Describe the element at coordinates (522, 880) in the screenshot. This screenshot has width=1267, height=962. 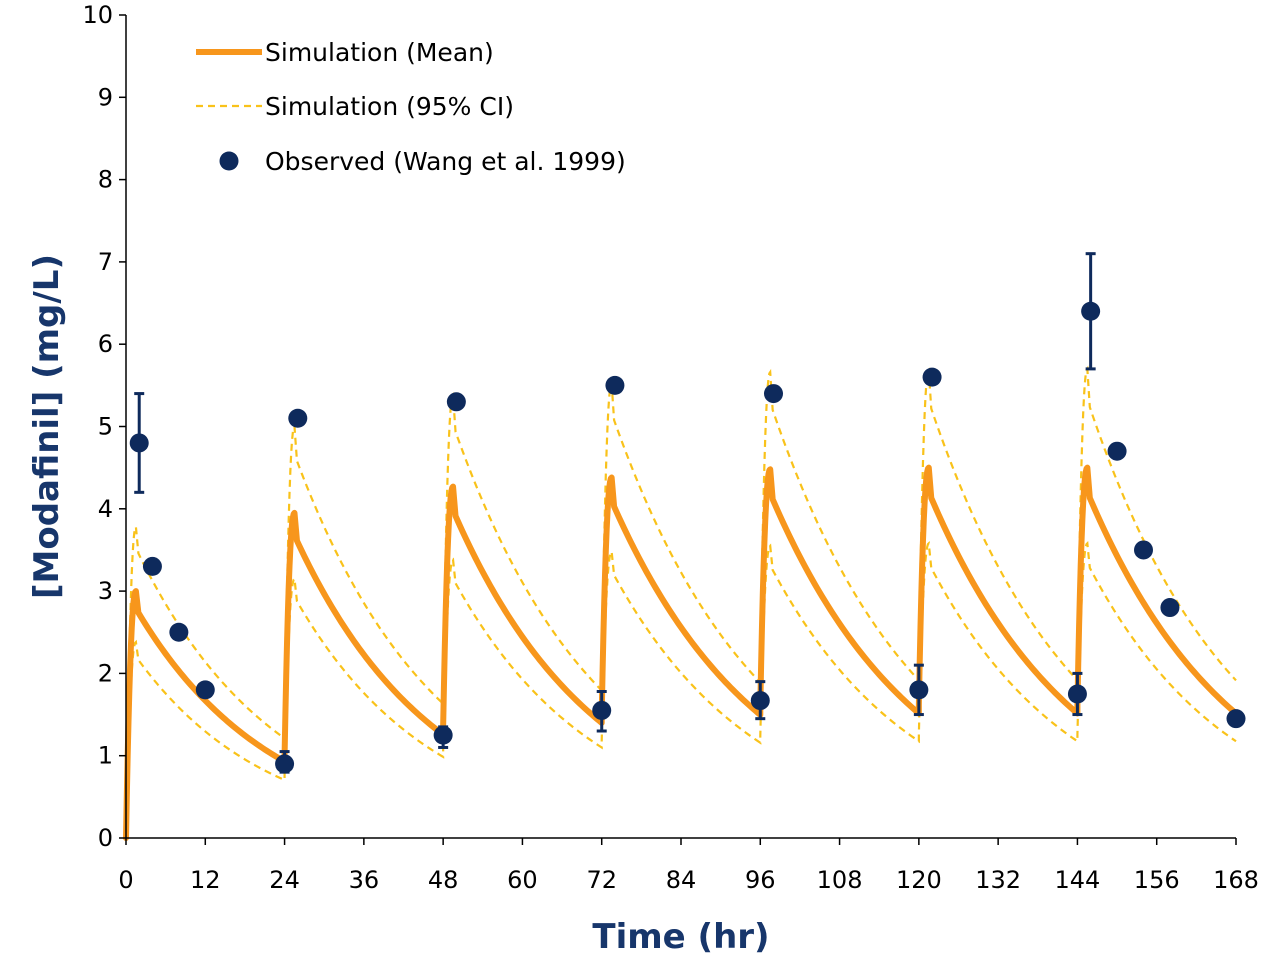
I see `x-tick-label: 60` at that location.